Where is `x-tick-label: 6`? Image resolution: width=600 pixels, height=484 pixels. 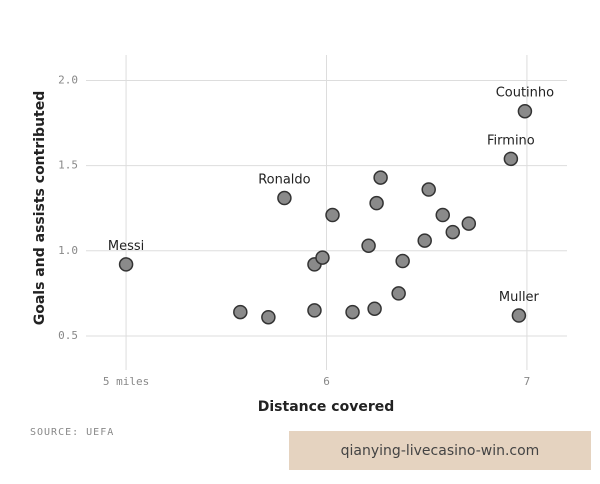
x-tick-label: 6 is located at coordinates (326, 381).